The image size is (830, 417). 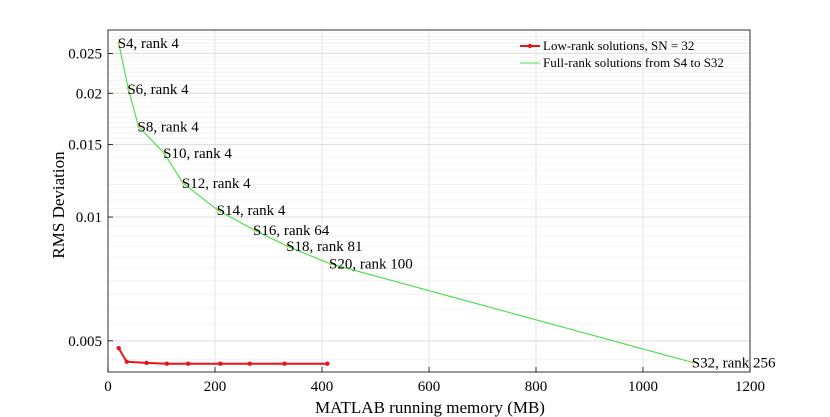 What do you see at coordinates (371, 265) in the screenshot?
I see `point-label: S20, rank 100` at bounding box center [371, 265].